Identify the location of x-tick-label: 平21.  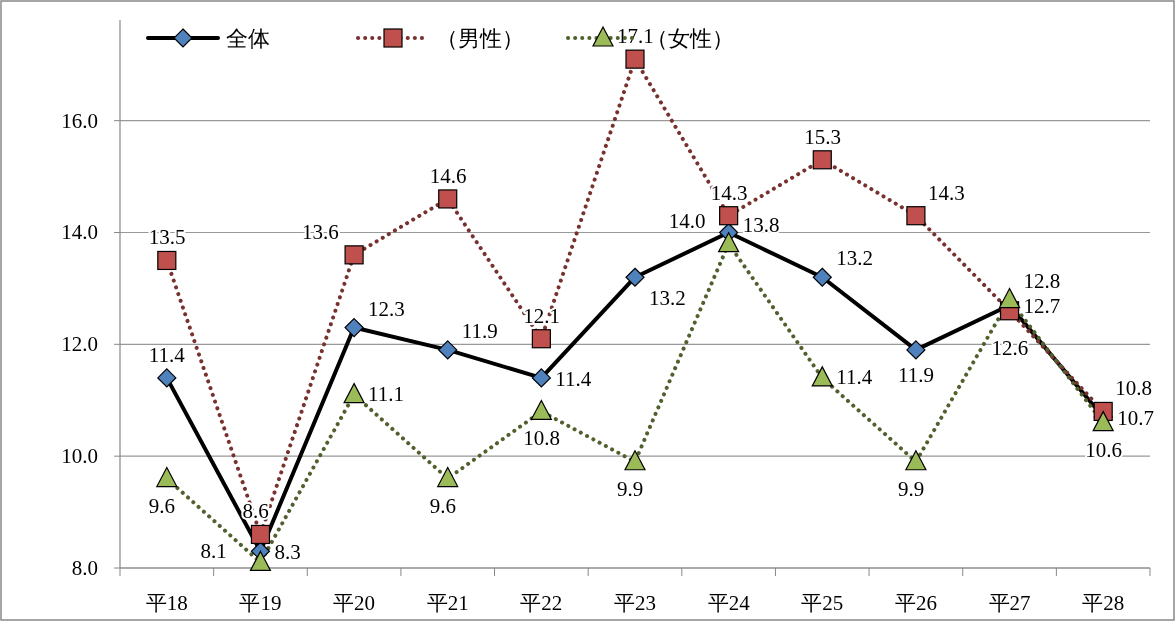
(447, 603).